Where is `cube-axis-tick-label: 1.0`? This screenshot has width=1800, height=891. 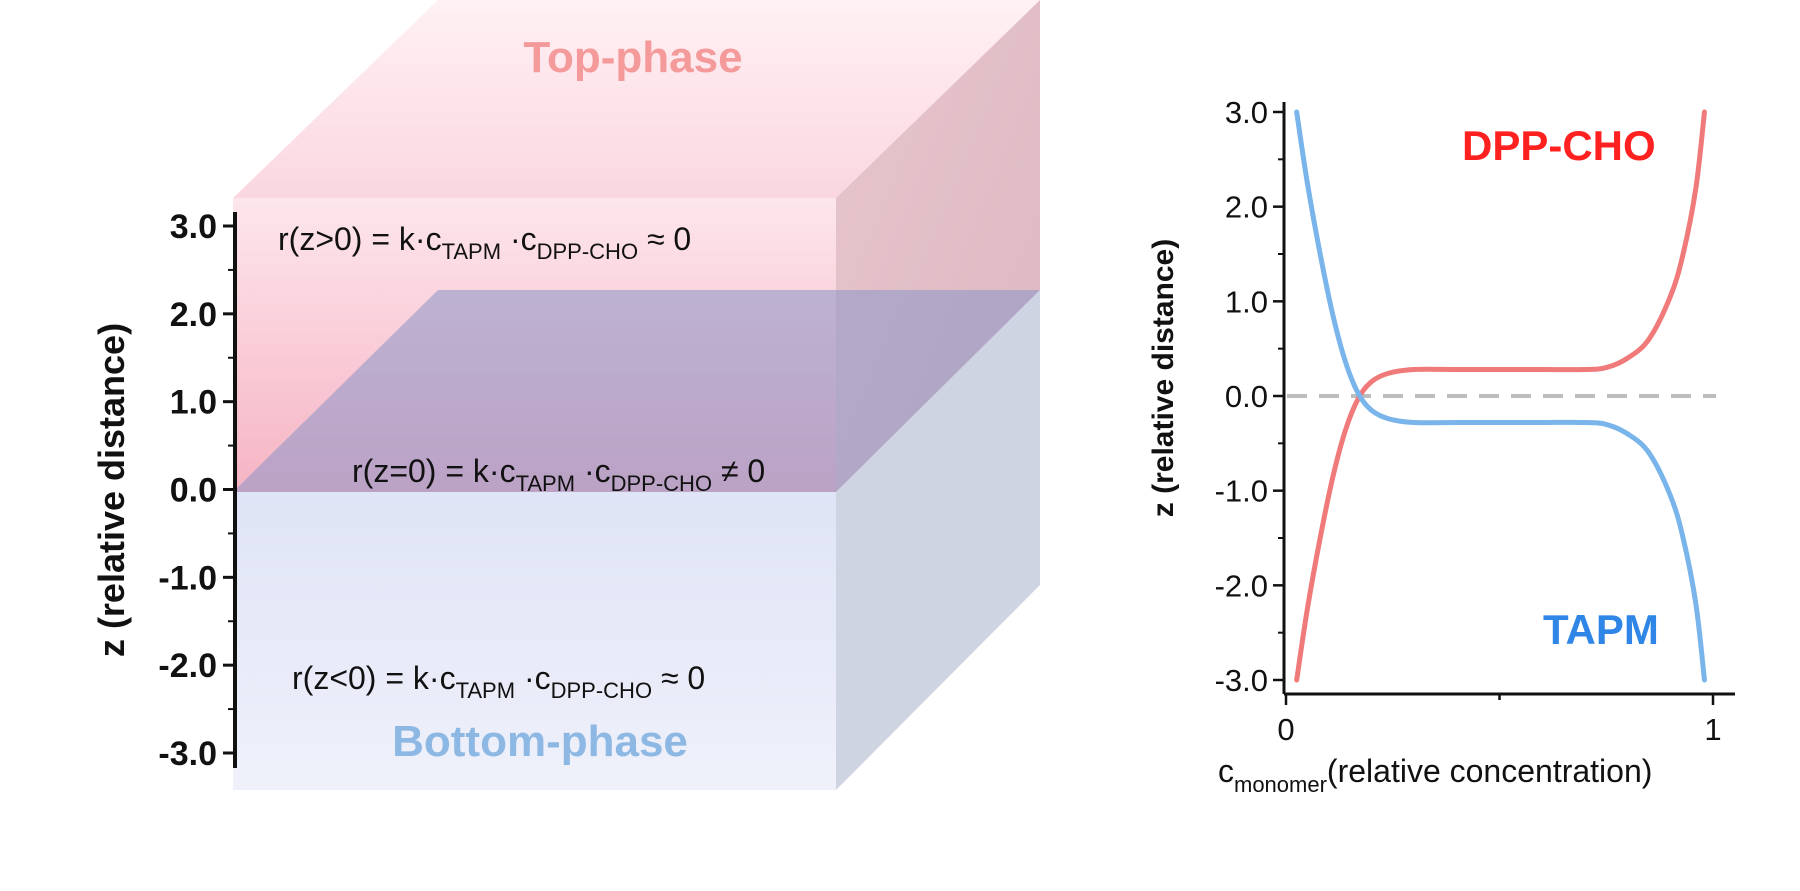
cube-axis-tick-label: 1.0 is located at coordinates (193, 403).